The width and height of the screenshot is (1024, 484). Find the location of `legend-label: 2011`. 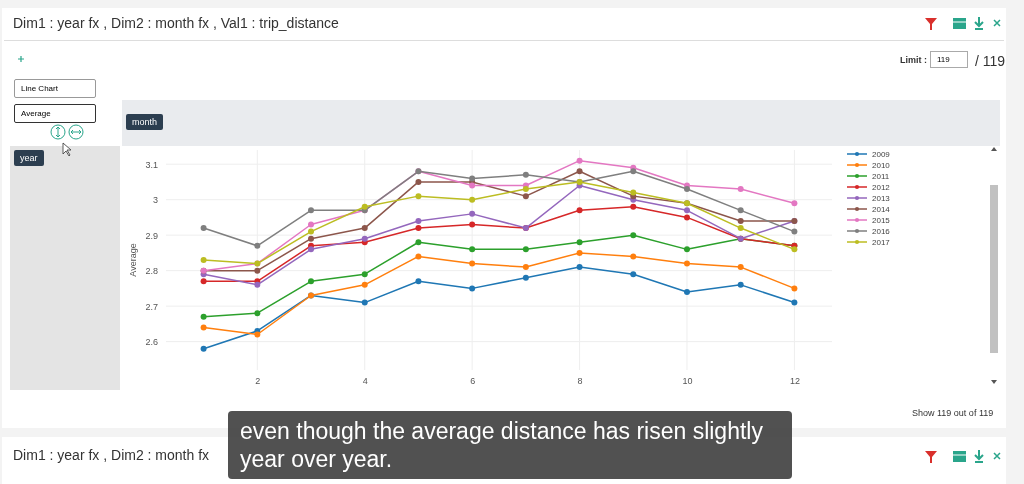

legend-label: 2011 is located at coordinates (881, 176).